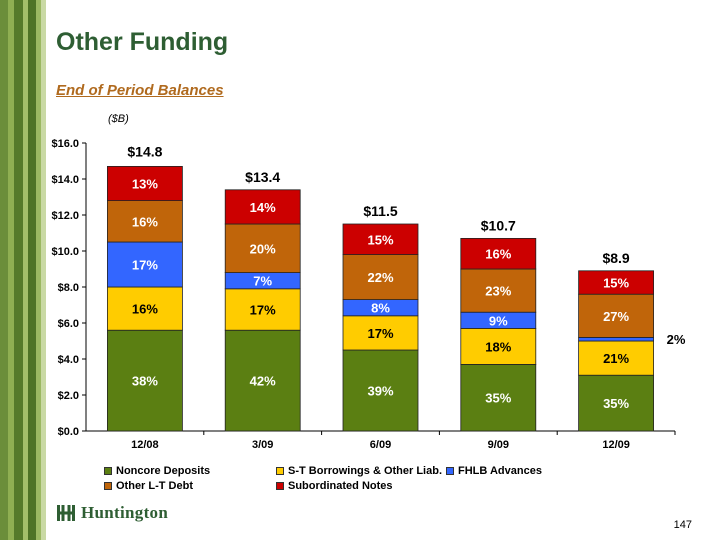 The height and width of the screenshot is (540, 720). I want to click on x-tick-label: 9/09, so click(498, 445).